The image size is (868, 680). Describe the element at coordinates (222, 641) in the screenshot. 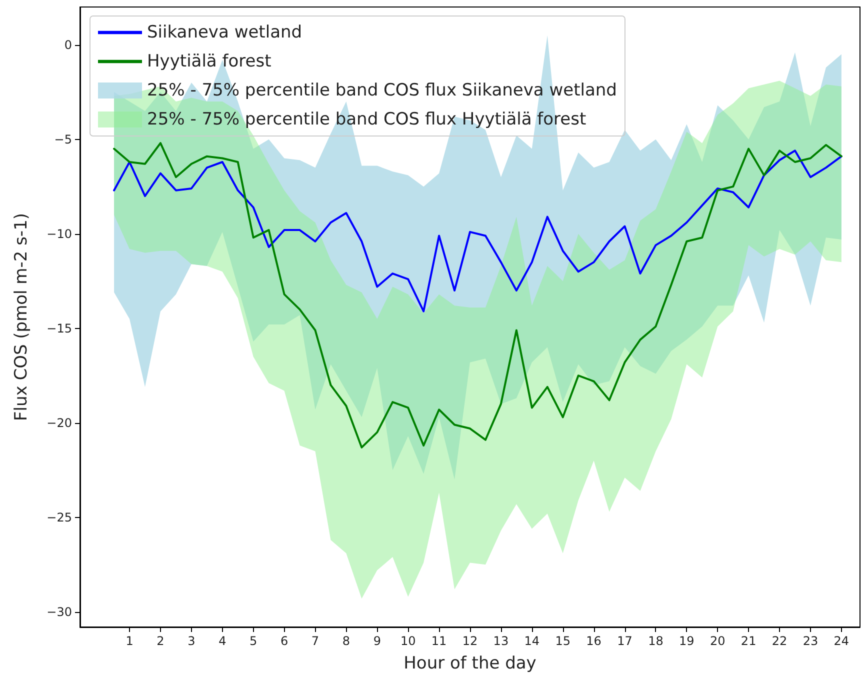

I see `x-tick-label: 4` at that location.